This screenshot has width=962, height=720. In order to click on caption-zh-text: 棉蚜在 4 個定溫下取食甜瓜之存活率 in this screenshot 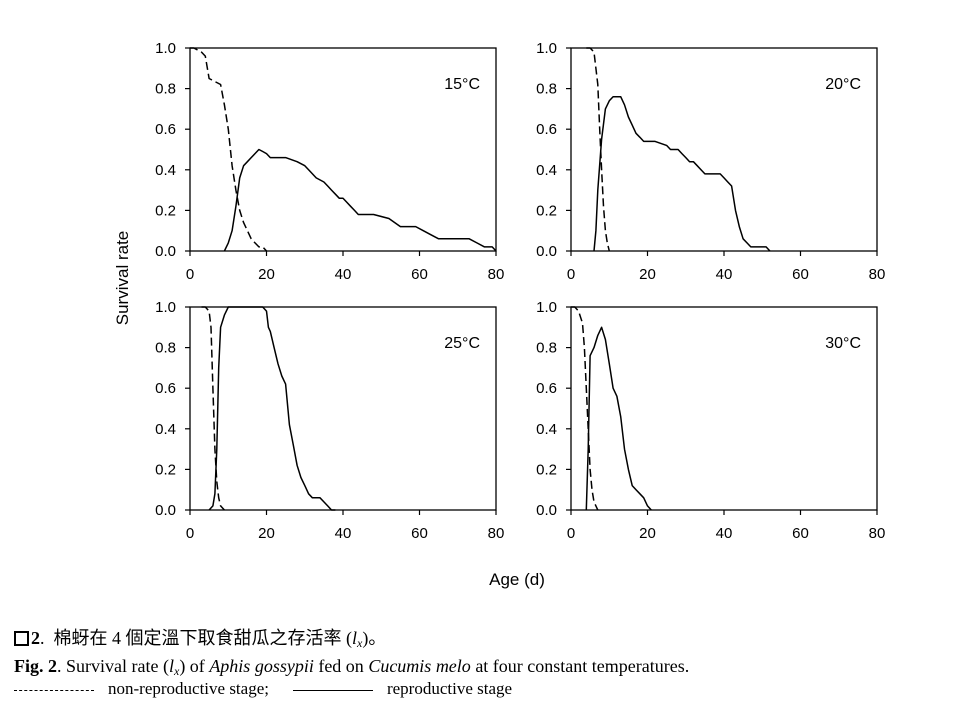, I will do `click(197, 638)`.